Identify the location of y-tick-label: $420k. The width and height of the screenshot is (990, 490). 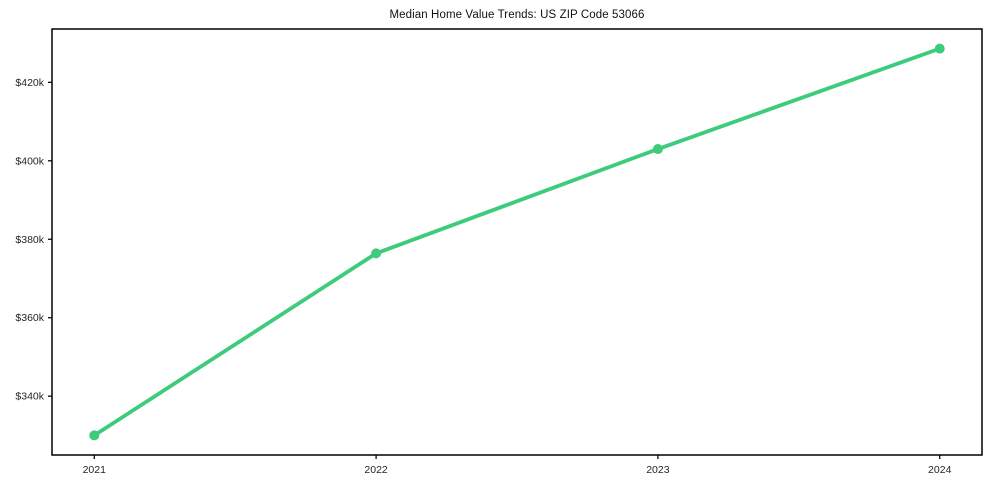
(29, 83).